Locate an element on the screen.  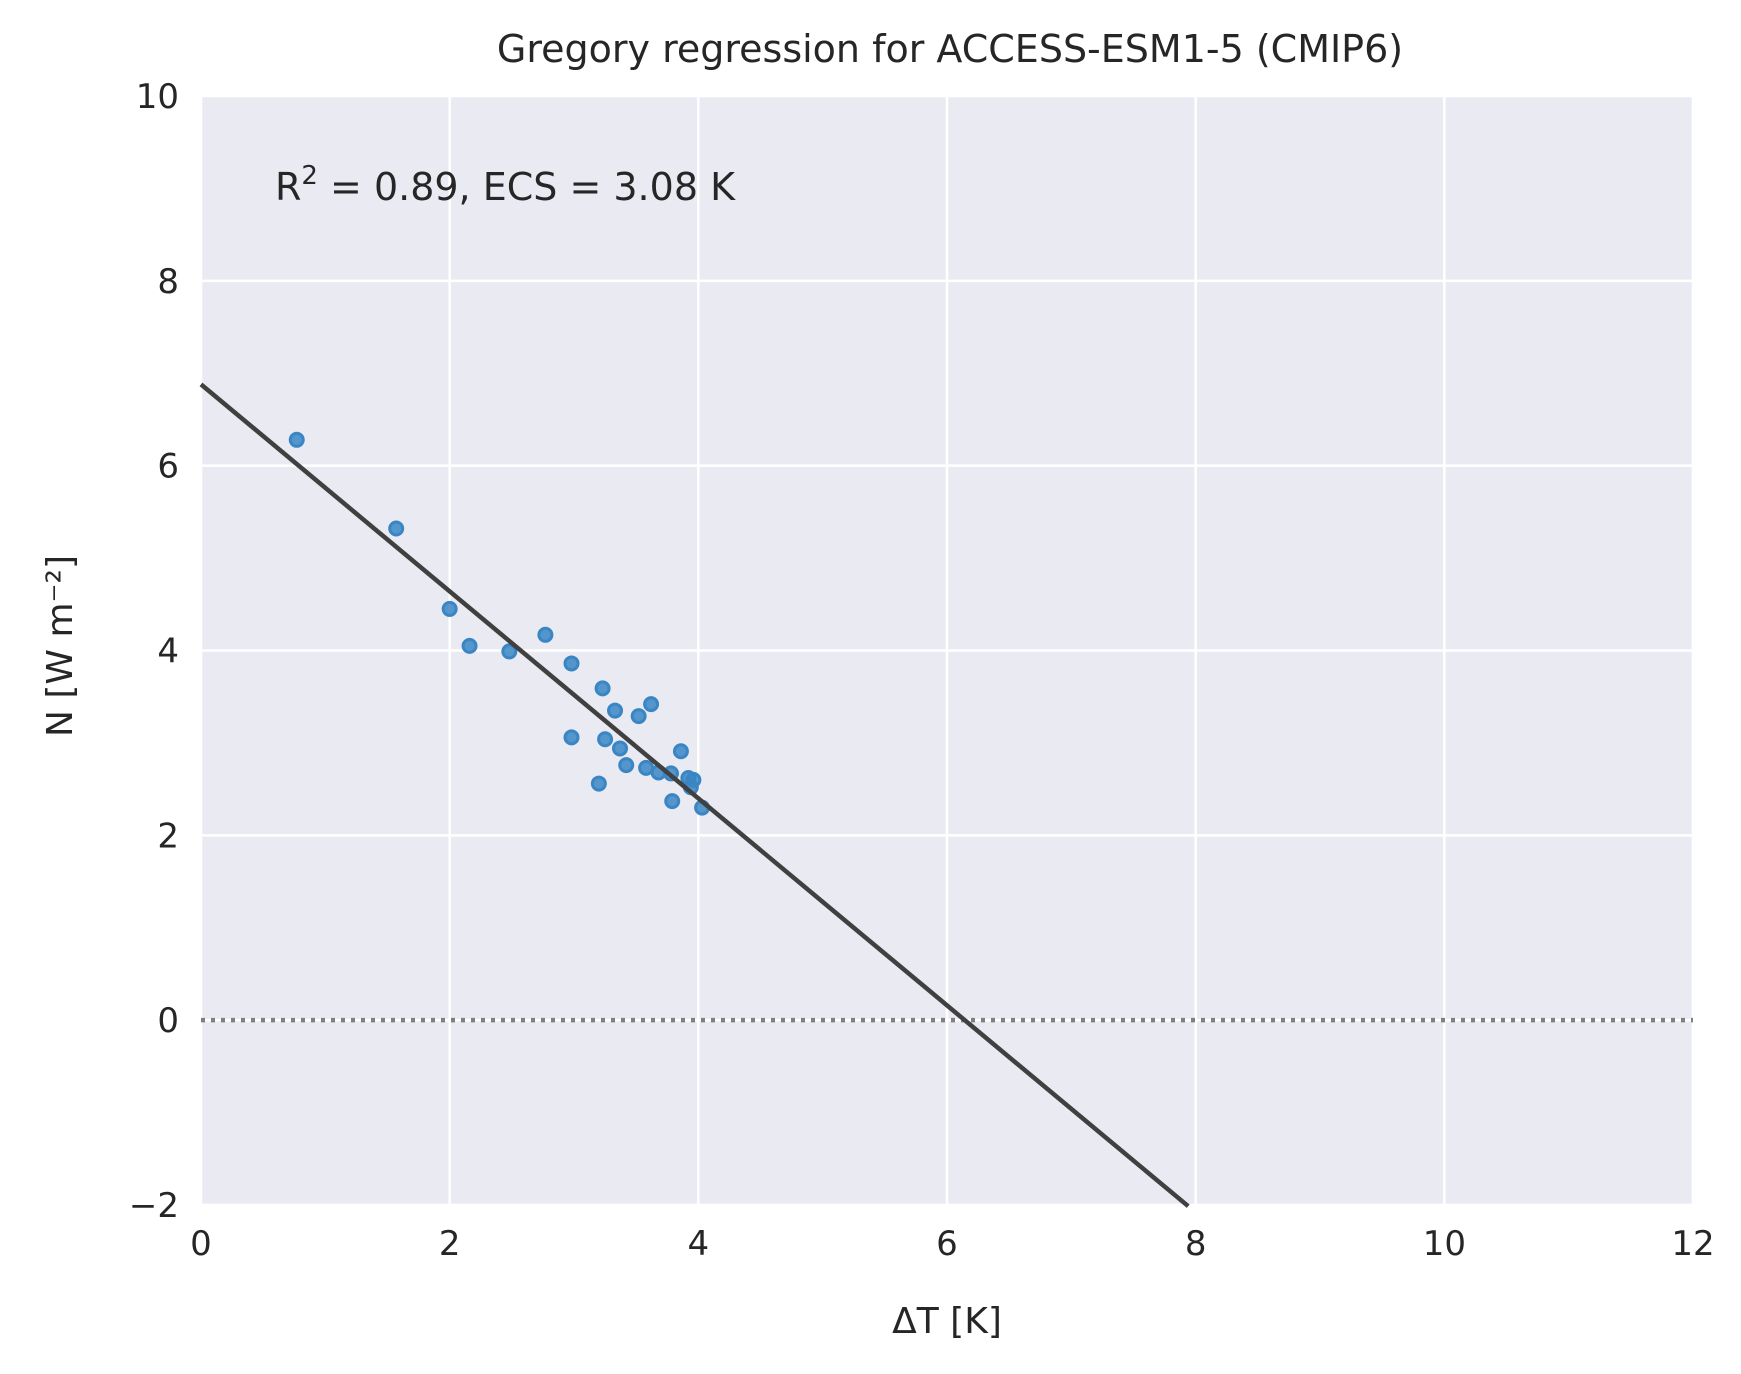
y-axis-label: N [W m⁻²] is located at coordinates (60, 646).